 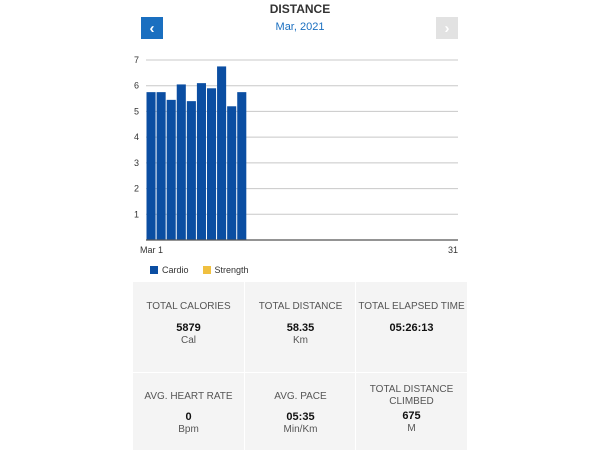 I want to click on y-tick-label: 2, so click(x=136, y=189).